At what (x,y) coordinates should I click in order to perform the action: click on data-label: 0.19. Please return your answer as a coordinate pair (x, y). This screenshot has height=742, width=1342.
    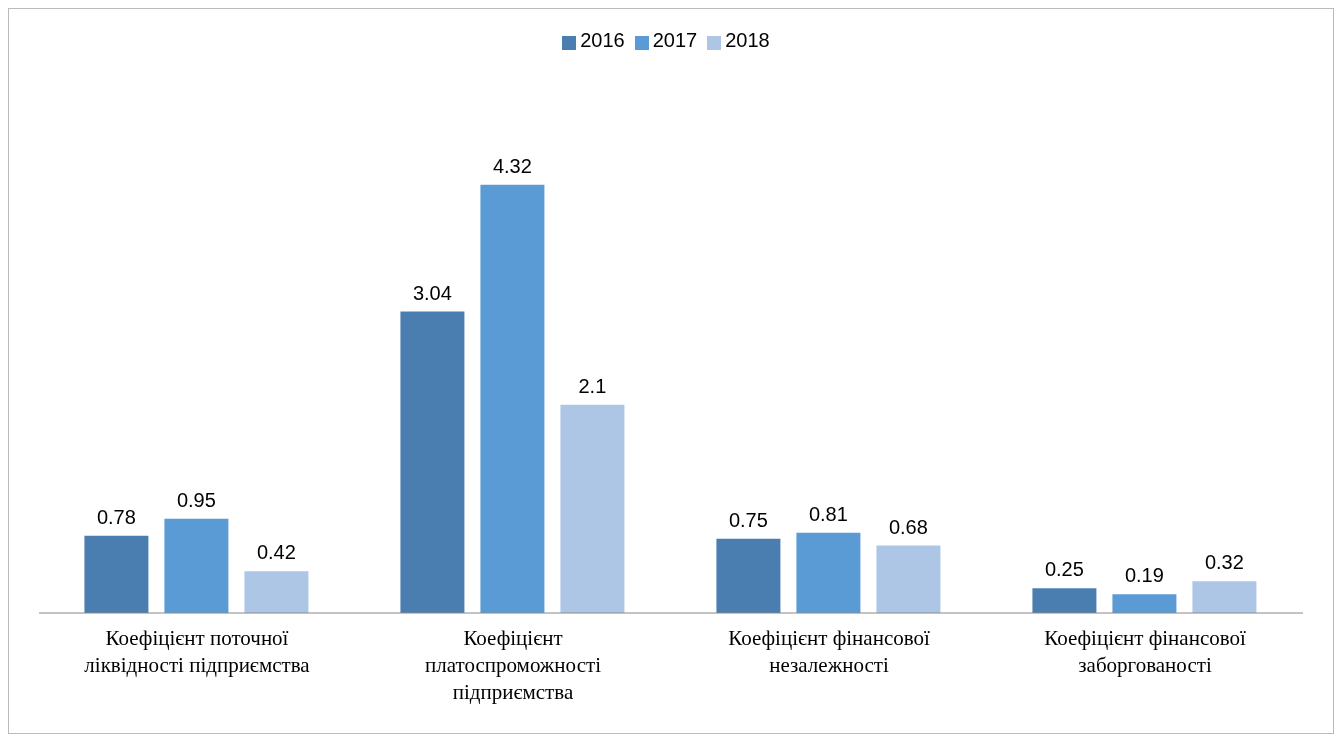
    Looking at the image, I should click on (1144, 575).